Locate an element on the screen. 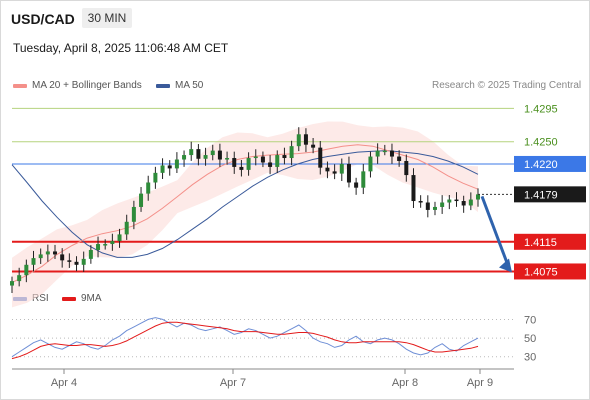  x-tick-label: Apr 7 is located at coordinates (233, 383).